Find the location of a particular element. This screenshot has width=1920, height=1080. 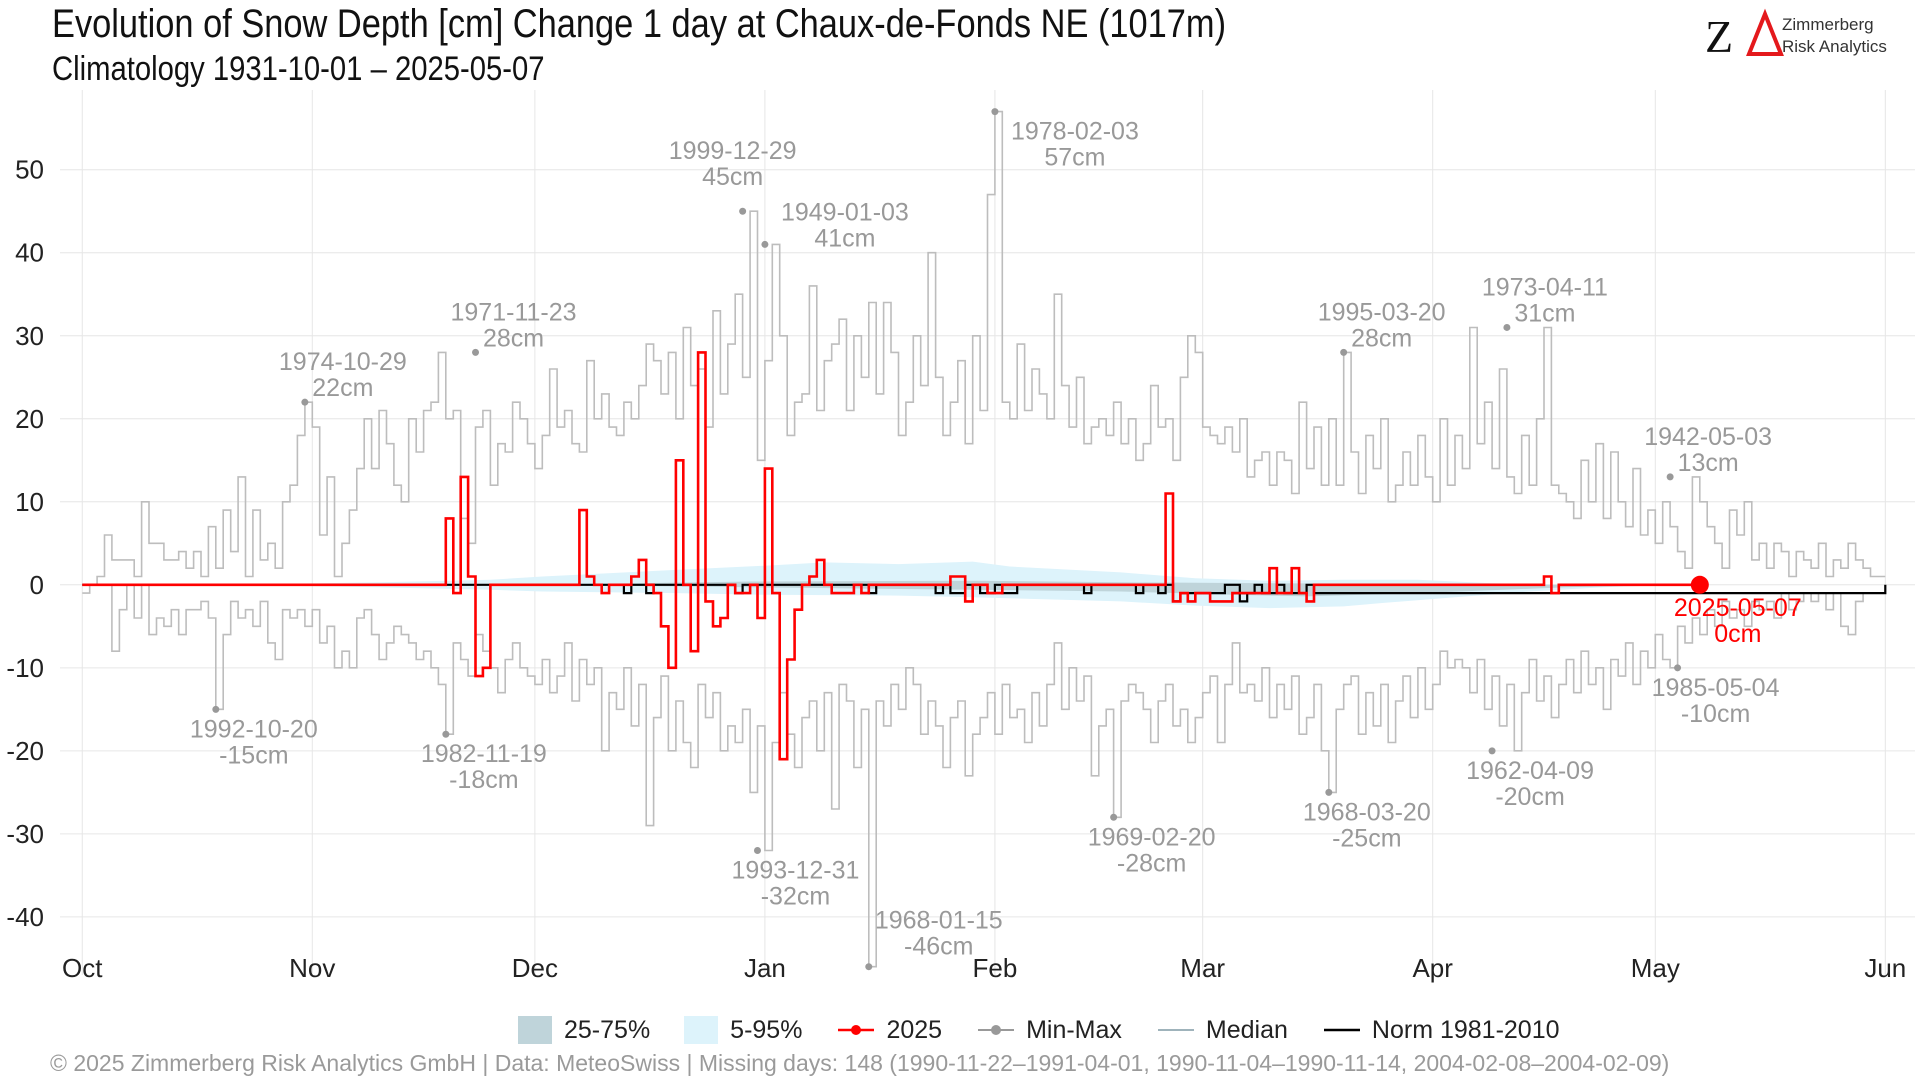

y-tick-label: -10 is located at coordinates (25, 668).